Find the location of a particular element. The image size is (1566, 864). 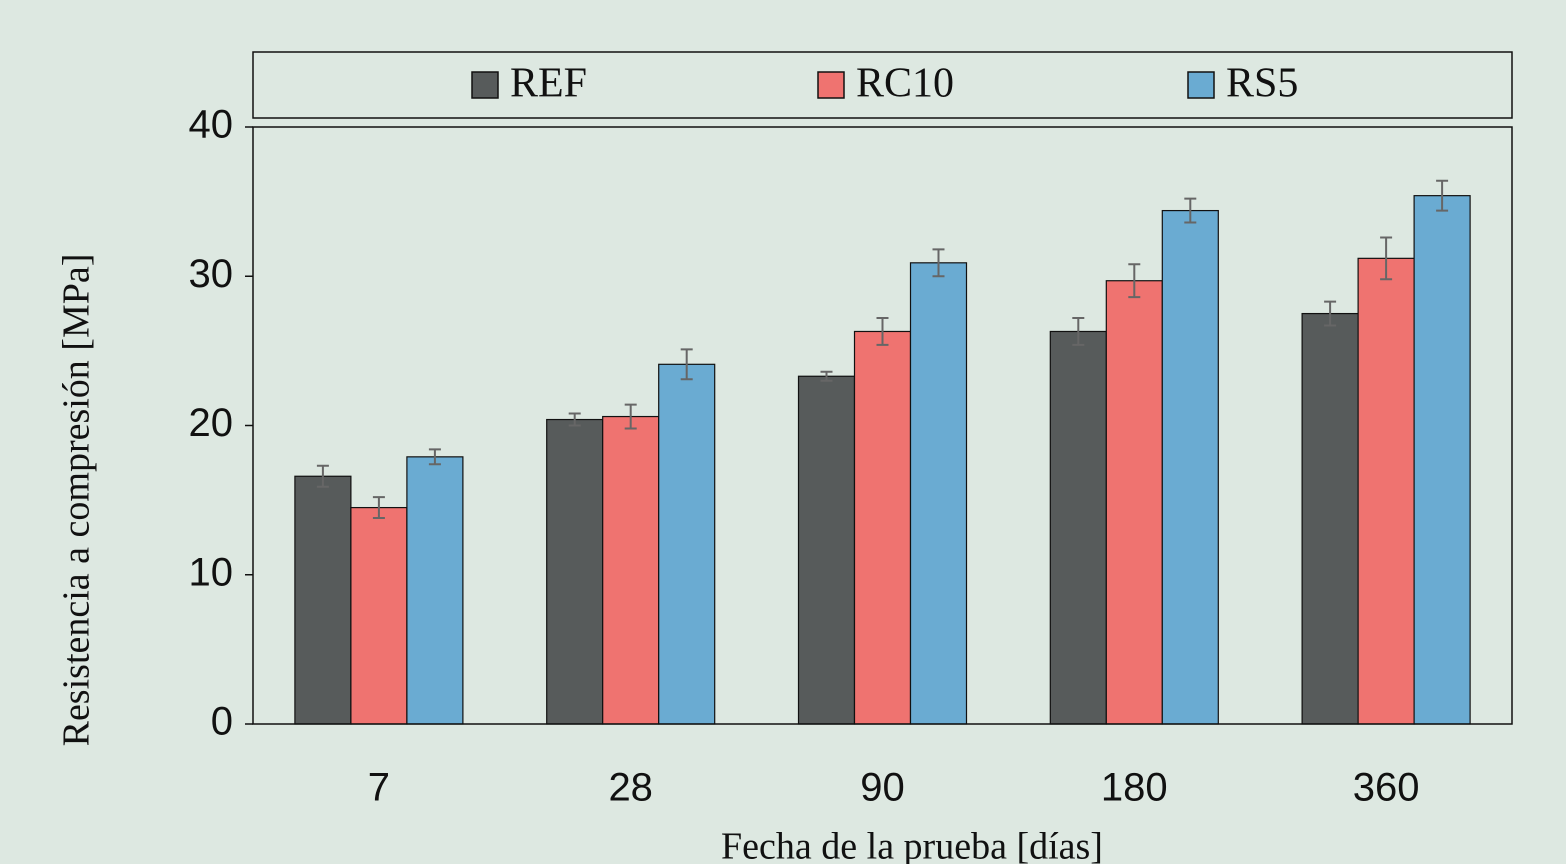

y-tick-label: 20 is located at coordinates (211, 423).